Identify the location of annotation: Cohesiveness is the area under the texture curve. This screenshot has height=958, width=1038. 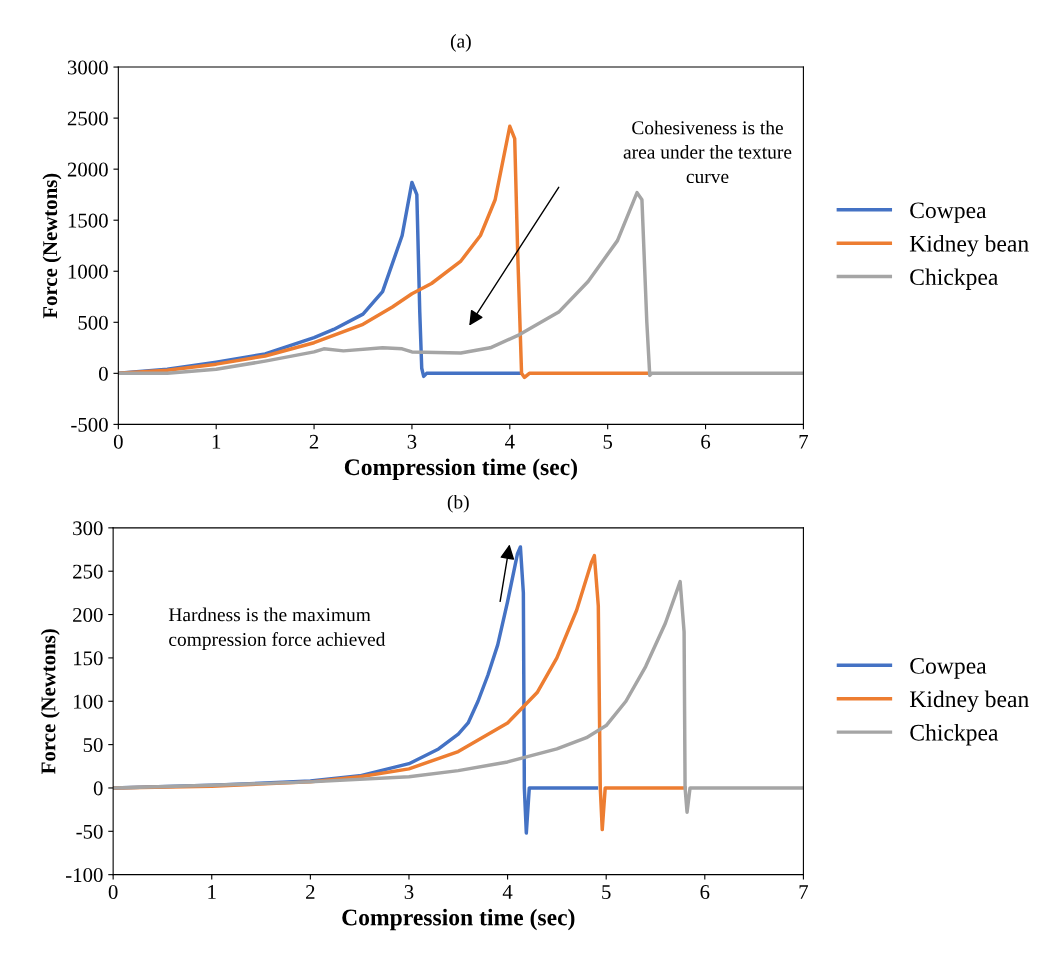
(707, 152).